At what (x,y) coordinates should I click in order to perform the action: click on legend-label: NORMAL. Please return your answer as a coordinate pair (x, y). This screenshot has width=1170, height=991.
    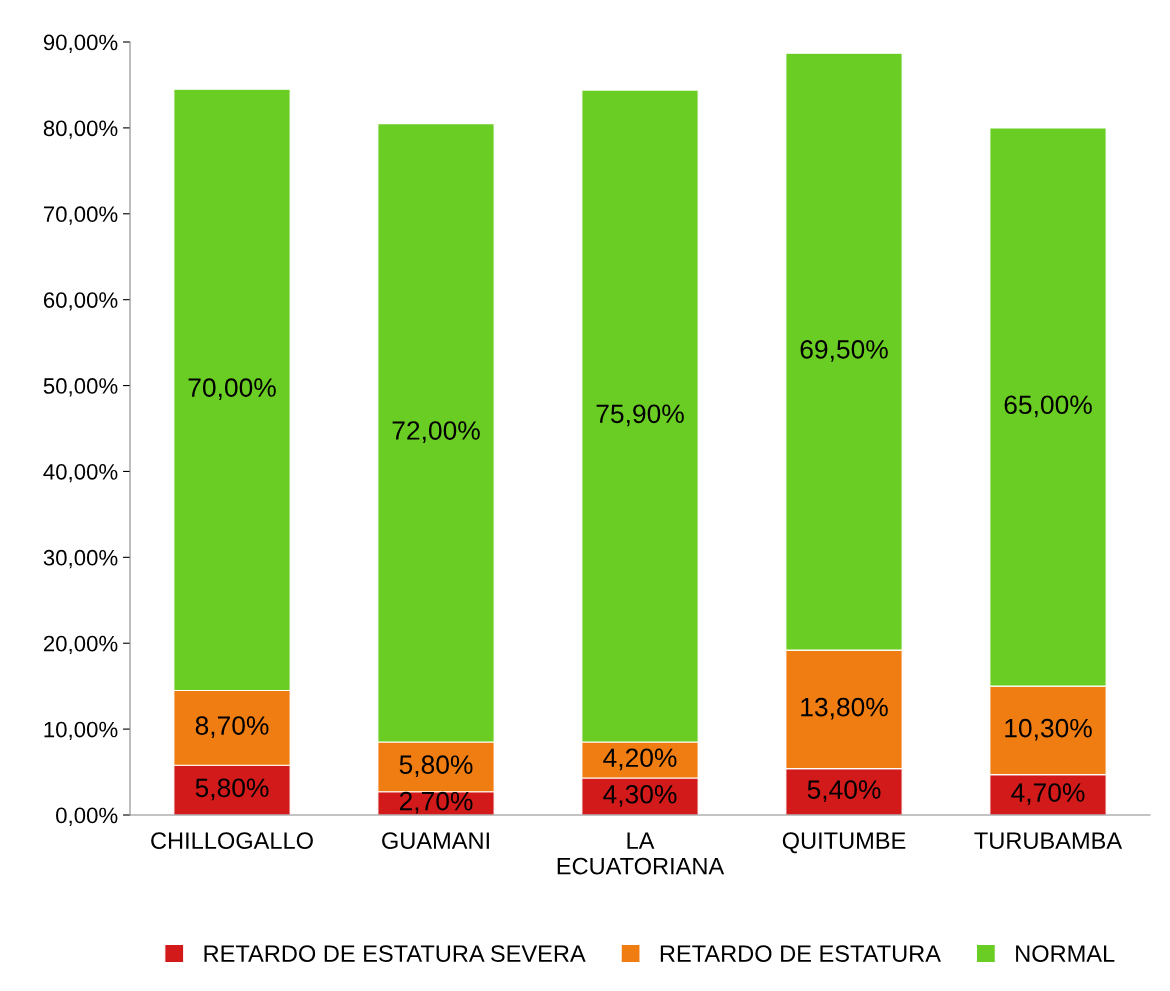
    Looking at the image, I should click on (1065, 953).